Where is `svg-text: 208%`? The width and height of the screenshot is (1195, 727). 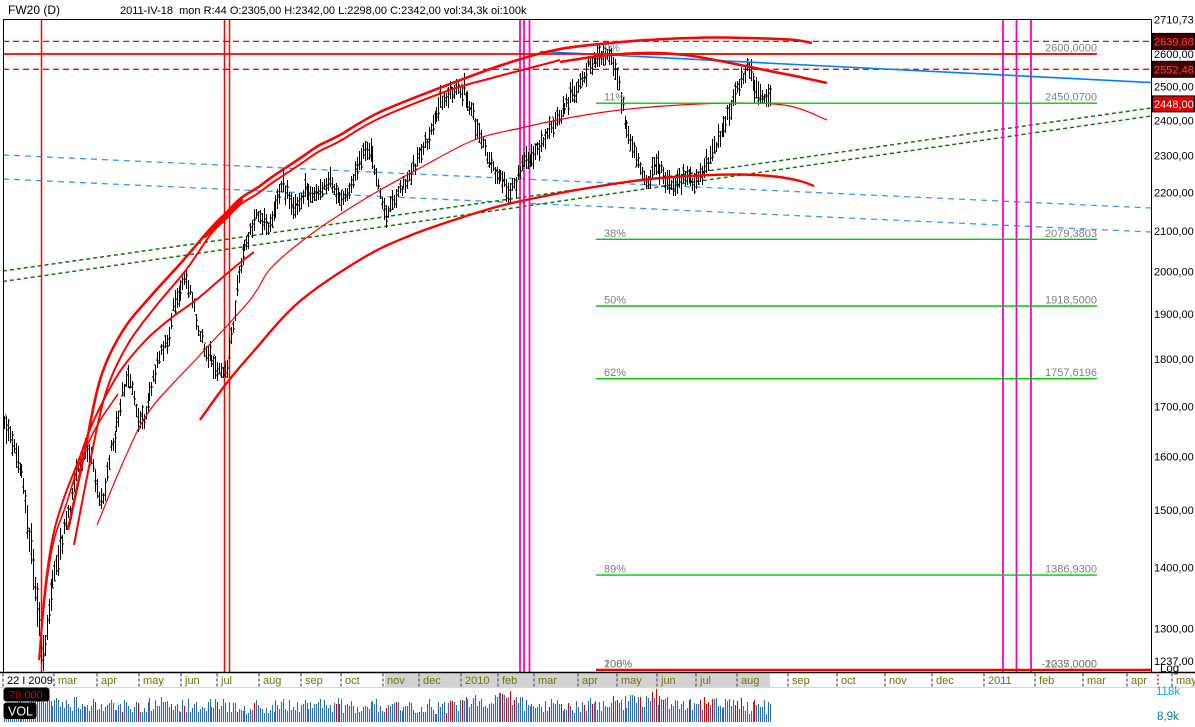 svg-text: 208% is located at coordinates (618, 664).